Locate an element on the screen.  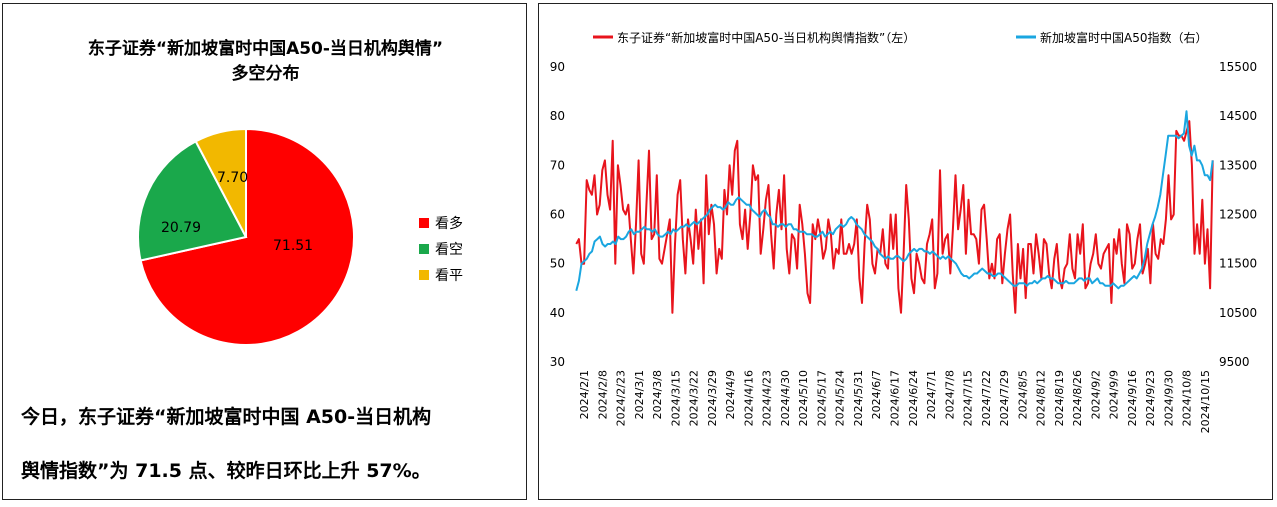
pie-title-line2: 多空分布 is located at coordinates (265, 74).